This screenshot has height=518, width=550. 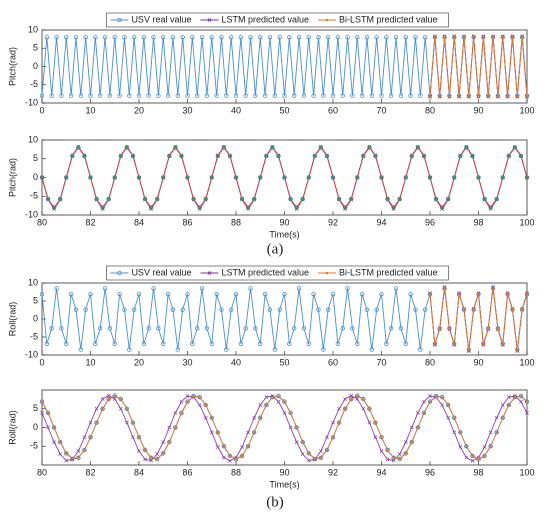 I want to click on x-tick-label: 0, so click(x=41, y=362).